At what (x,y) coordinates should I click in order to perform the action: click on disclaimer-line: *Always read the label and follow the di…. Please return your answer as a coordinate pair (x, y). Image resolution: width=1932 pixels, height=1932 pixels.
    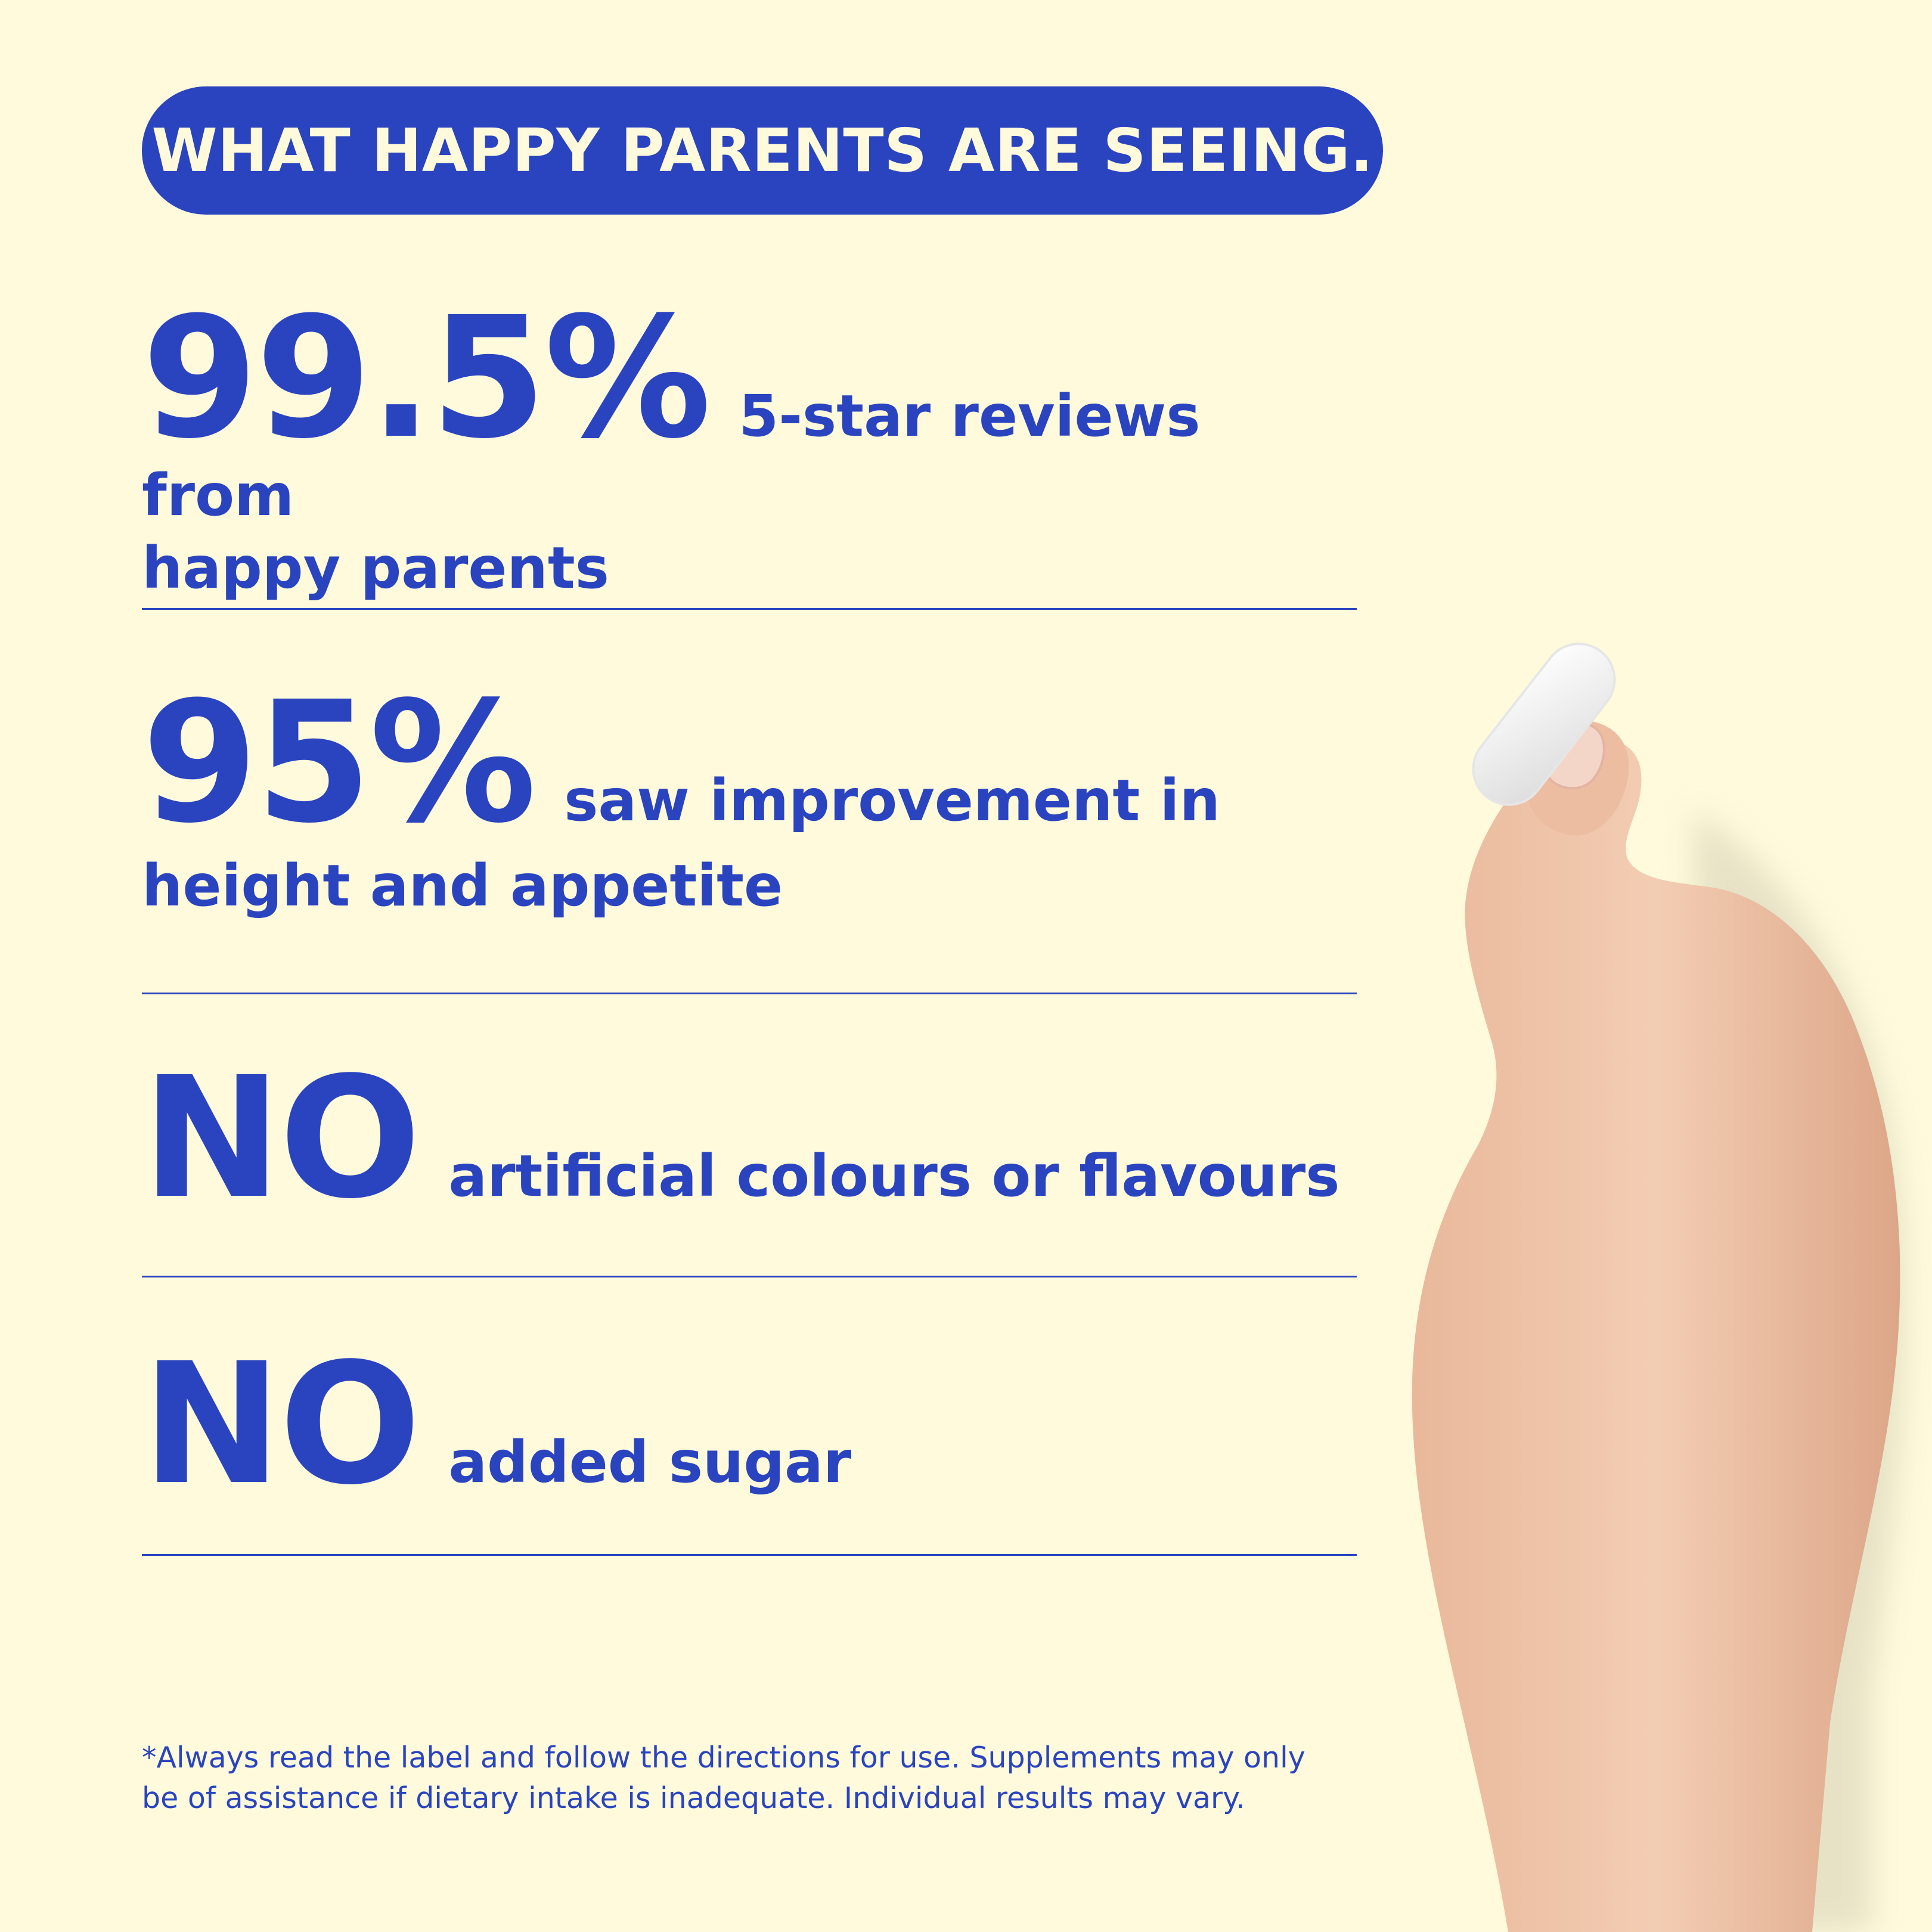
    Looking at the image, I should click on (723, 1758).